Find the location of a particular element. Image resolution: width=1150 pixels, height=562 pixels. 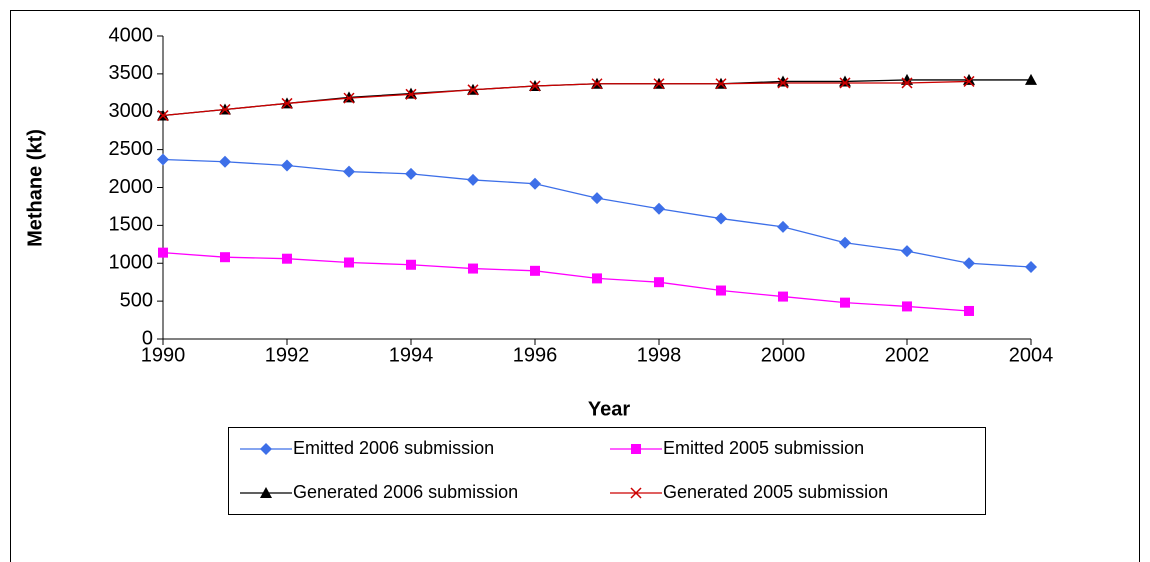

x-tick-label: 1998 is located at coordinates (659, 355).